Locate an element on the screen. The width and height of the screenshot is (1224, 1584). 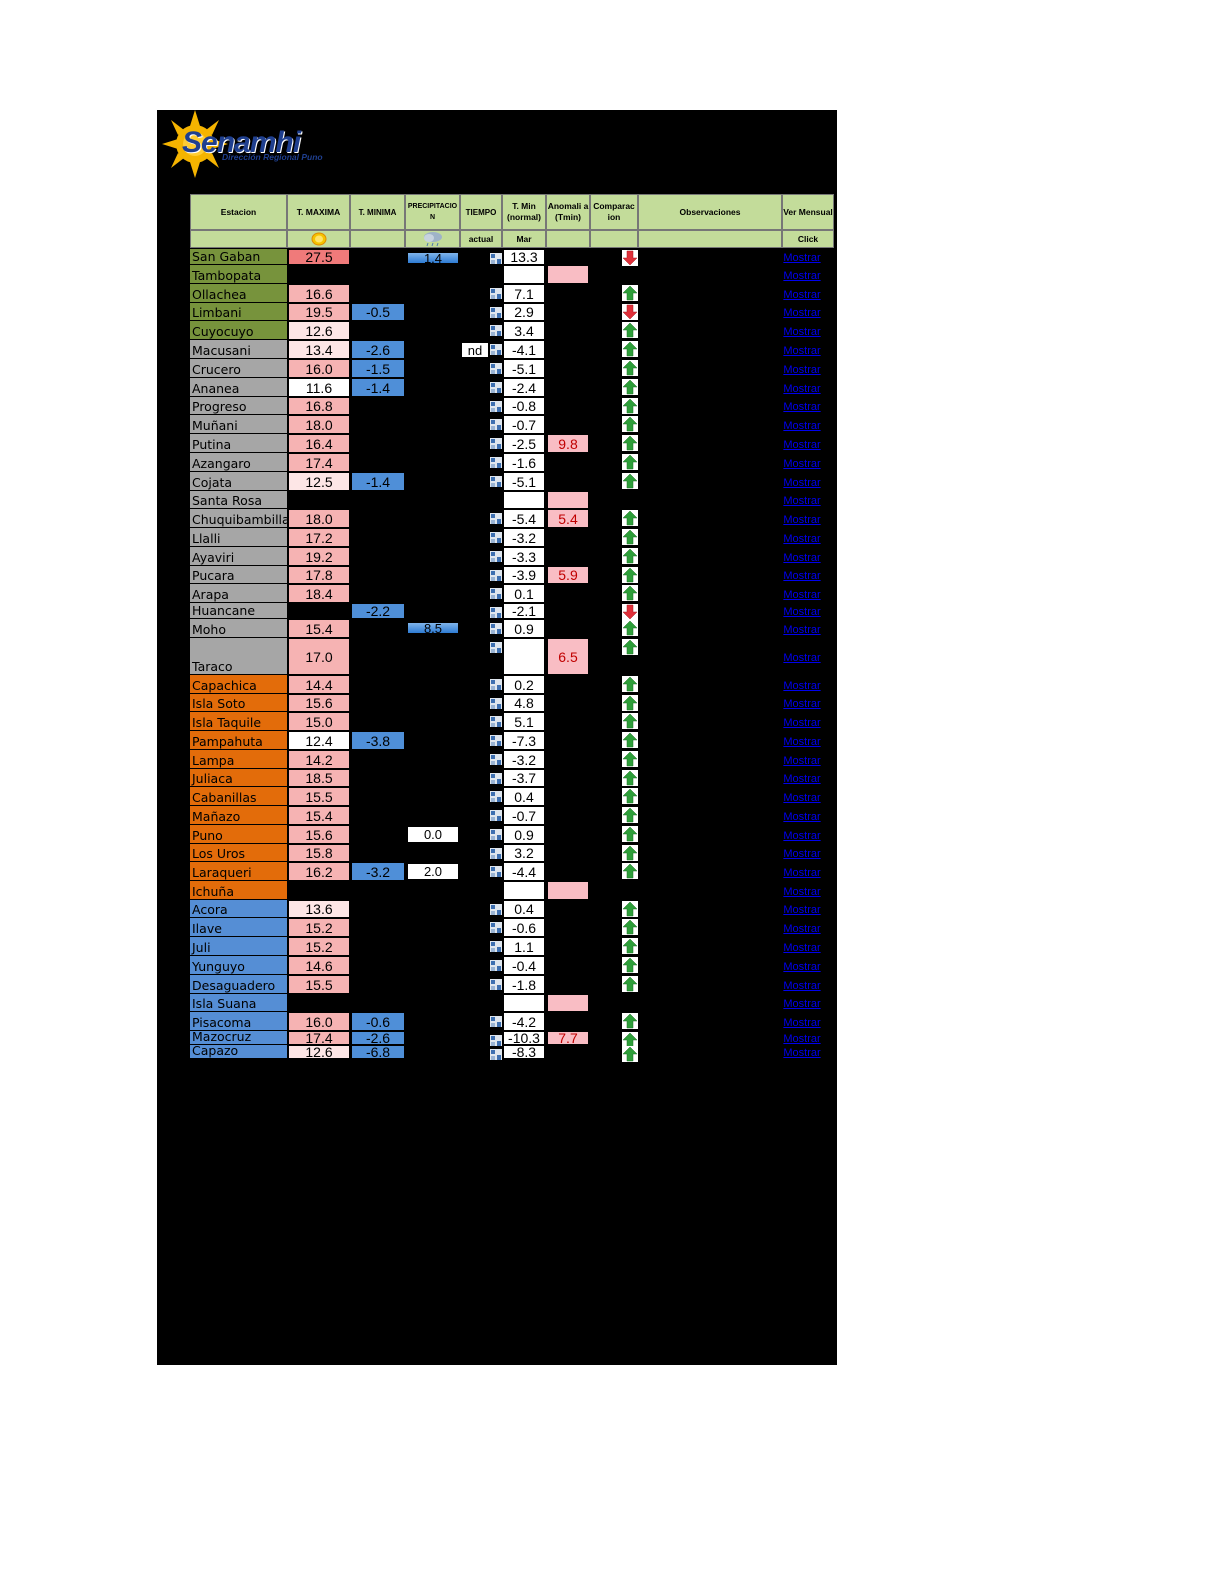
tmax-value: 18.4 is located at coordinates (319, 593).